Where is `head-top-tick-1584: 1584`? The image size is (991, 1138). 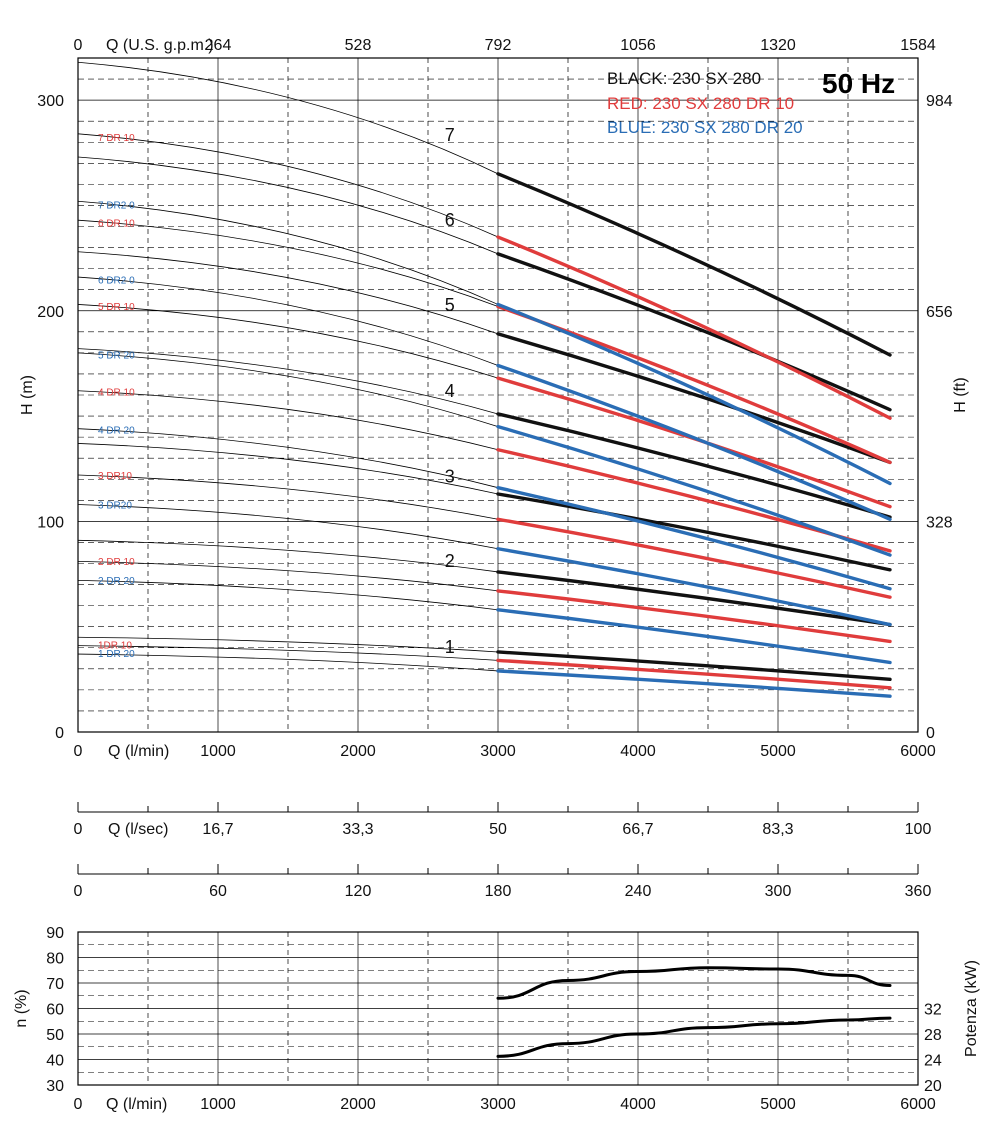
head-top-tick-1584: 1584 is located at coordinates (918, 45).